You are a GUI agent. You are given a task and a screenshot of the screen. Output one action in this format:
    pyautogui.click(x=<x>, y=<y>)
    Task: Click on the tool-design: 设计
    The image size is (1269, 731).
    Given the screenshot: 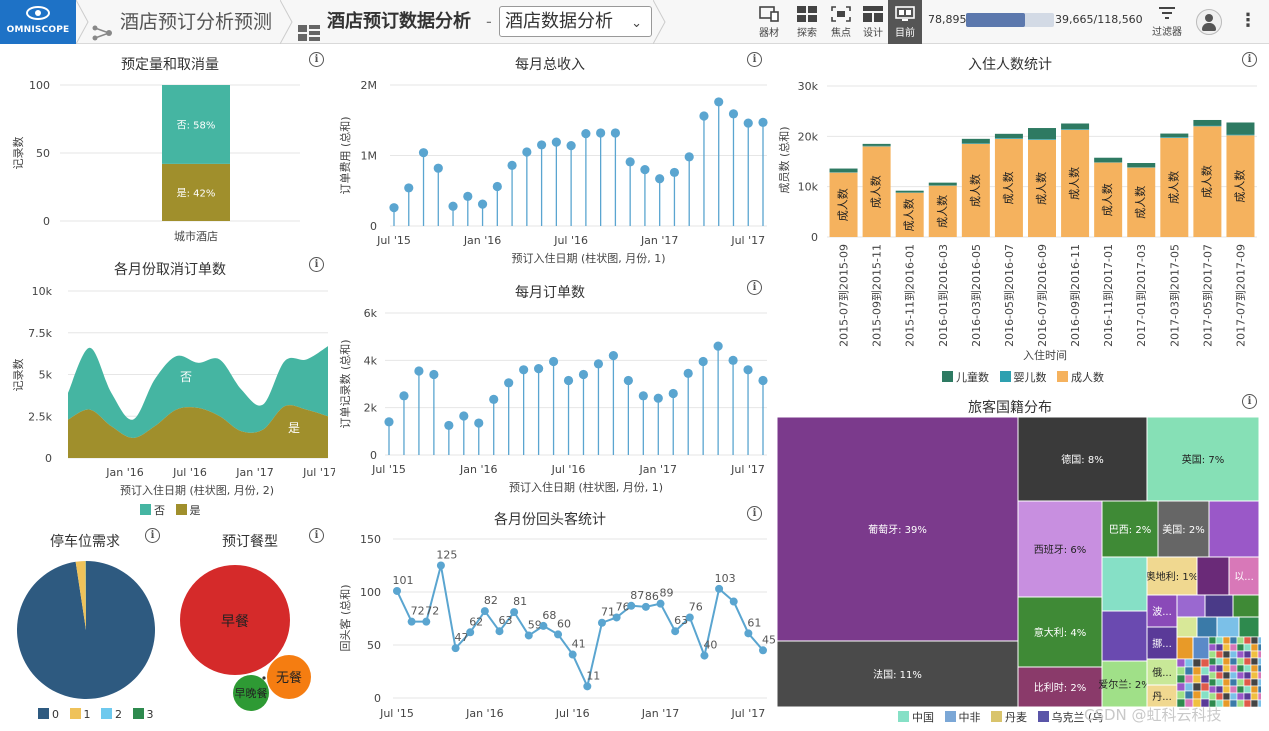 What is the action you would take?
    pyautogui.click(x=873, y=23)
    